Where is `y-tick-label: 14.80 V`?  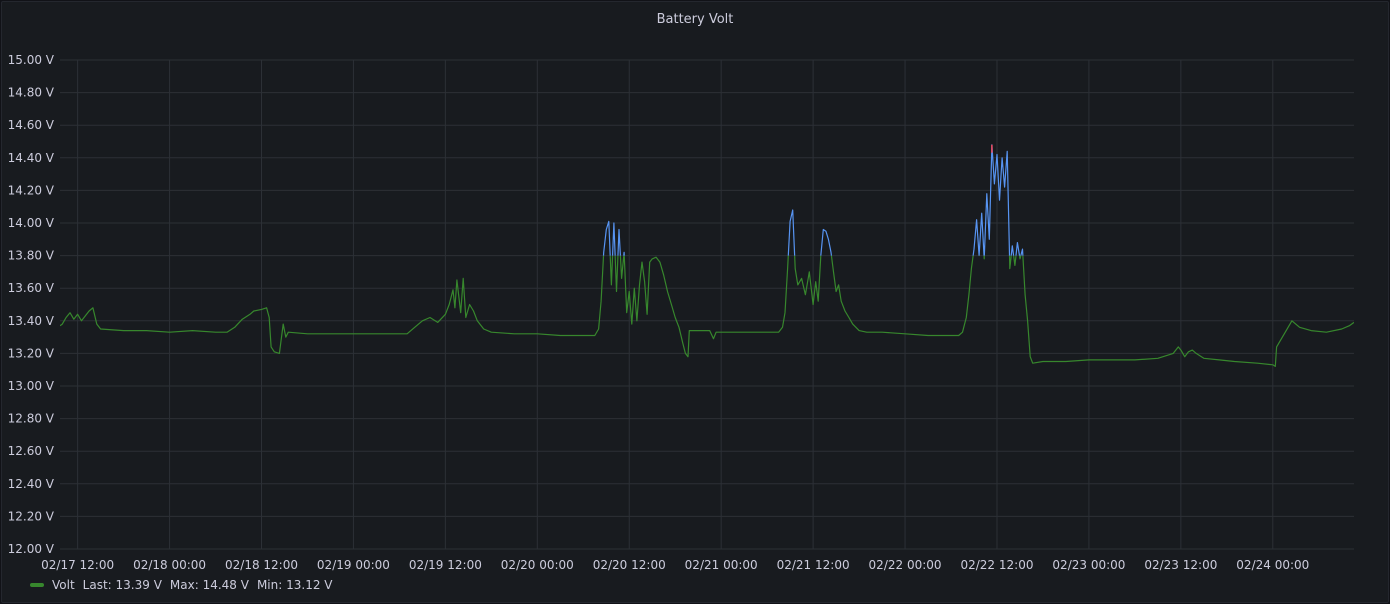
y-tick-label: 14.80 V is located at coordinates (31, 93).